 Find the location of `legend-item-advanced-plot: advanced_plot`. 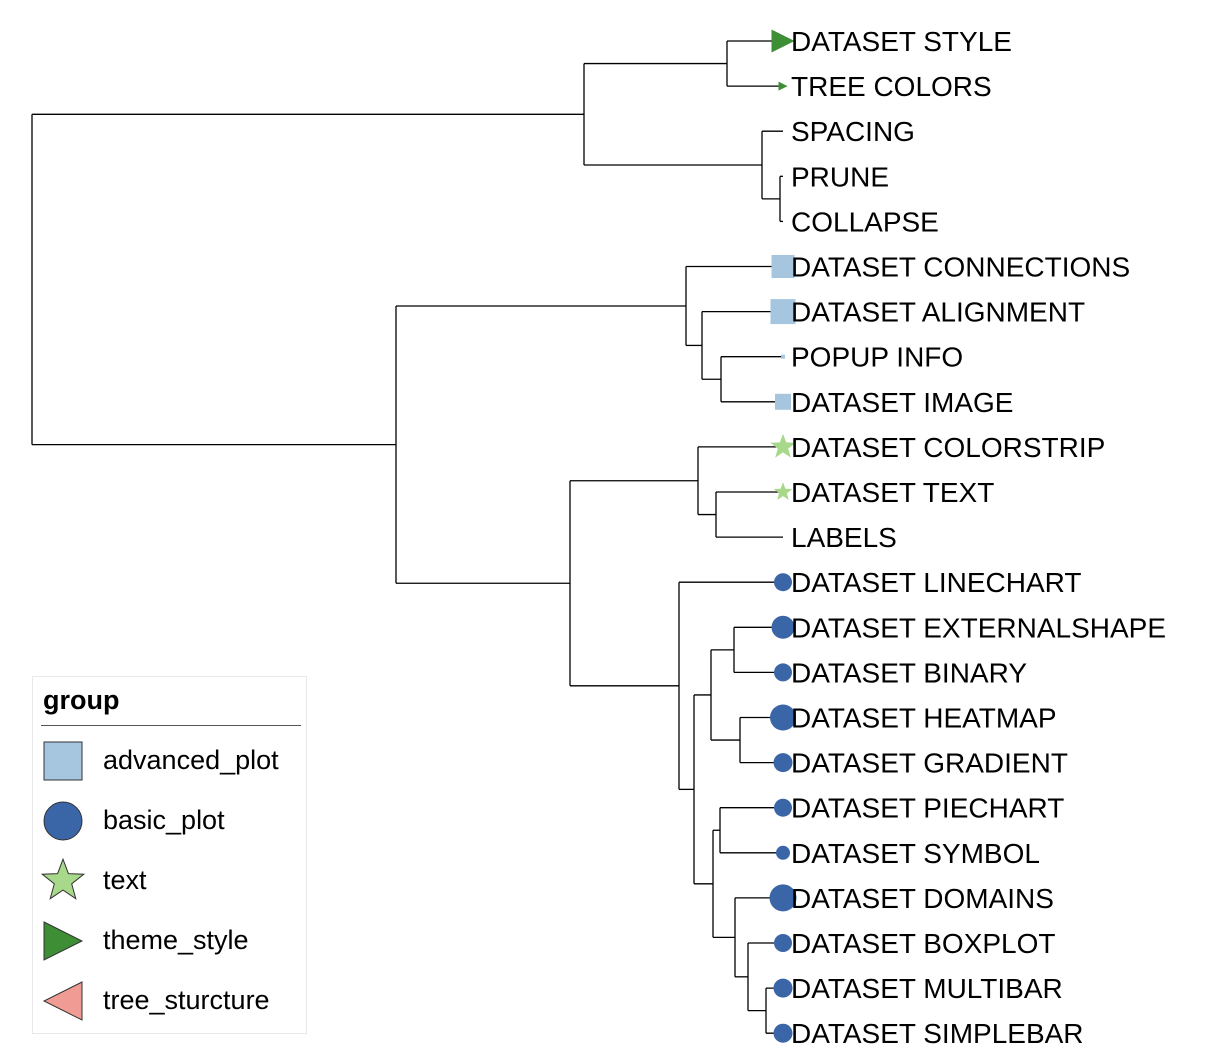

legend-item-advanced-plot: advanced_plot is located at coordinates (171, 762).